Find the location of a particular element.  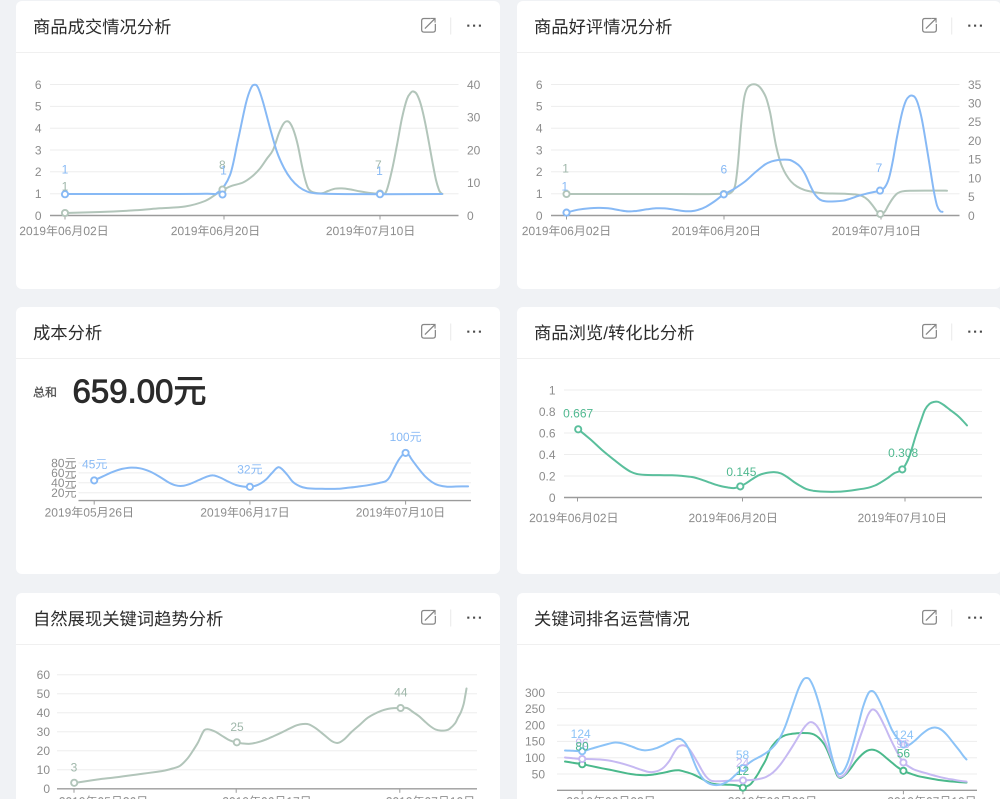

svg-text: 35 is located at coordinates (975, 85).